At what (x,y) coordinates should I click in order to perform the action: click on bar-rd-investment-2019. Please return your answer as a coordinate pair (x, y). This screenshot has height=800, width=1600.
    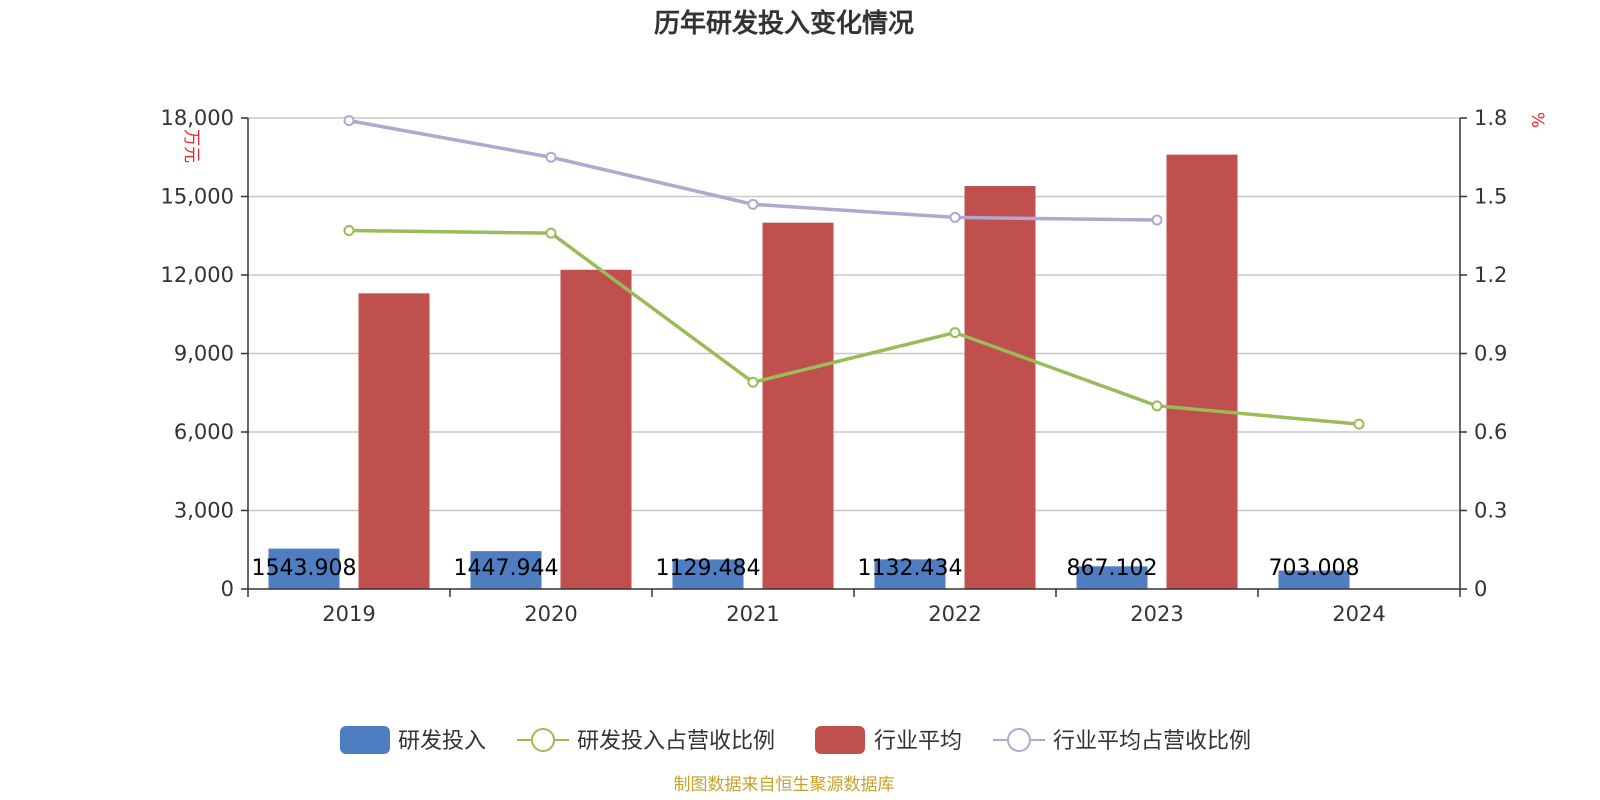
    Looking at the image, I should click on (304, 568).